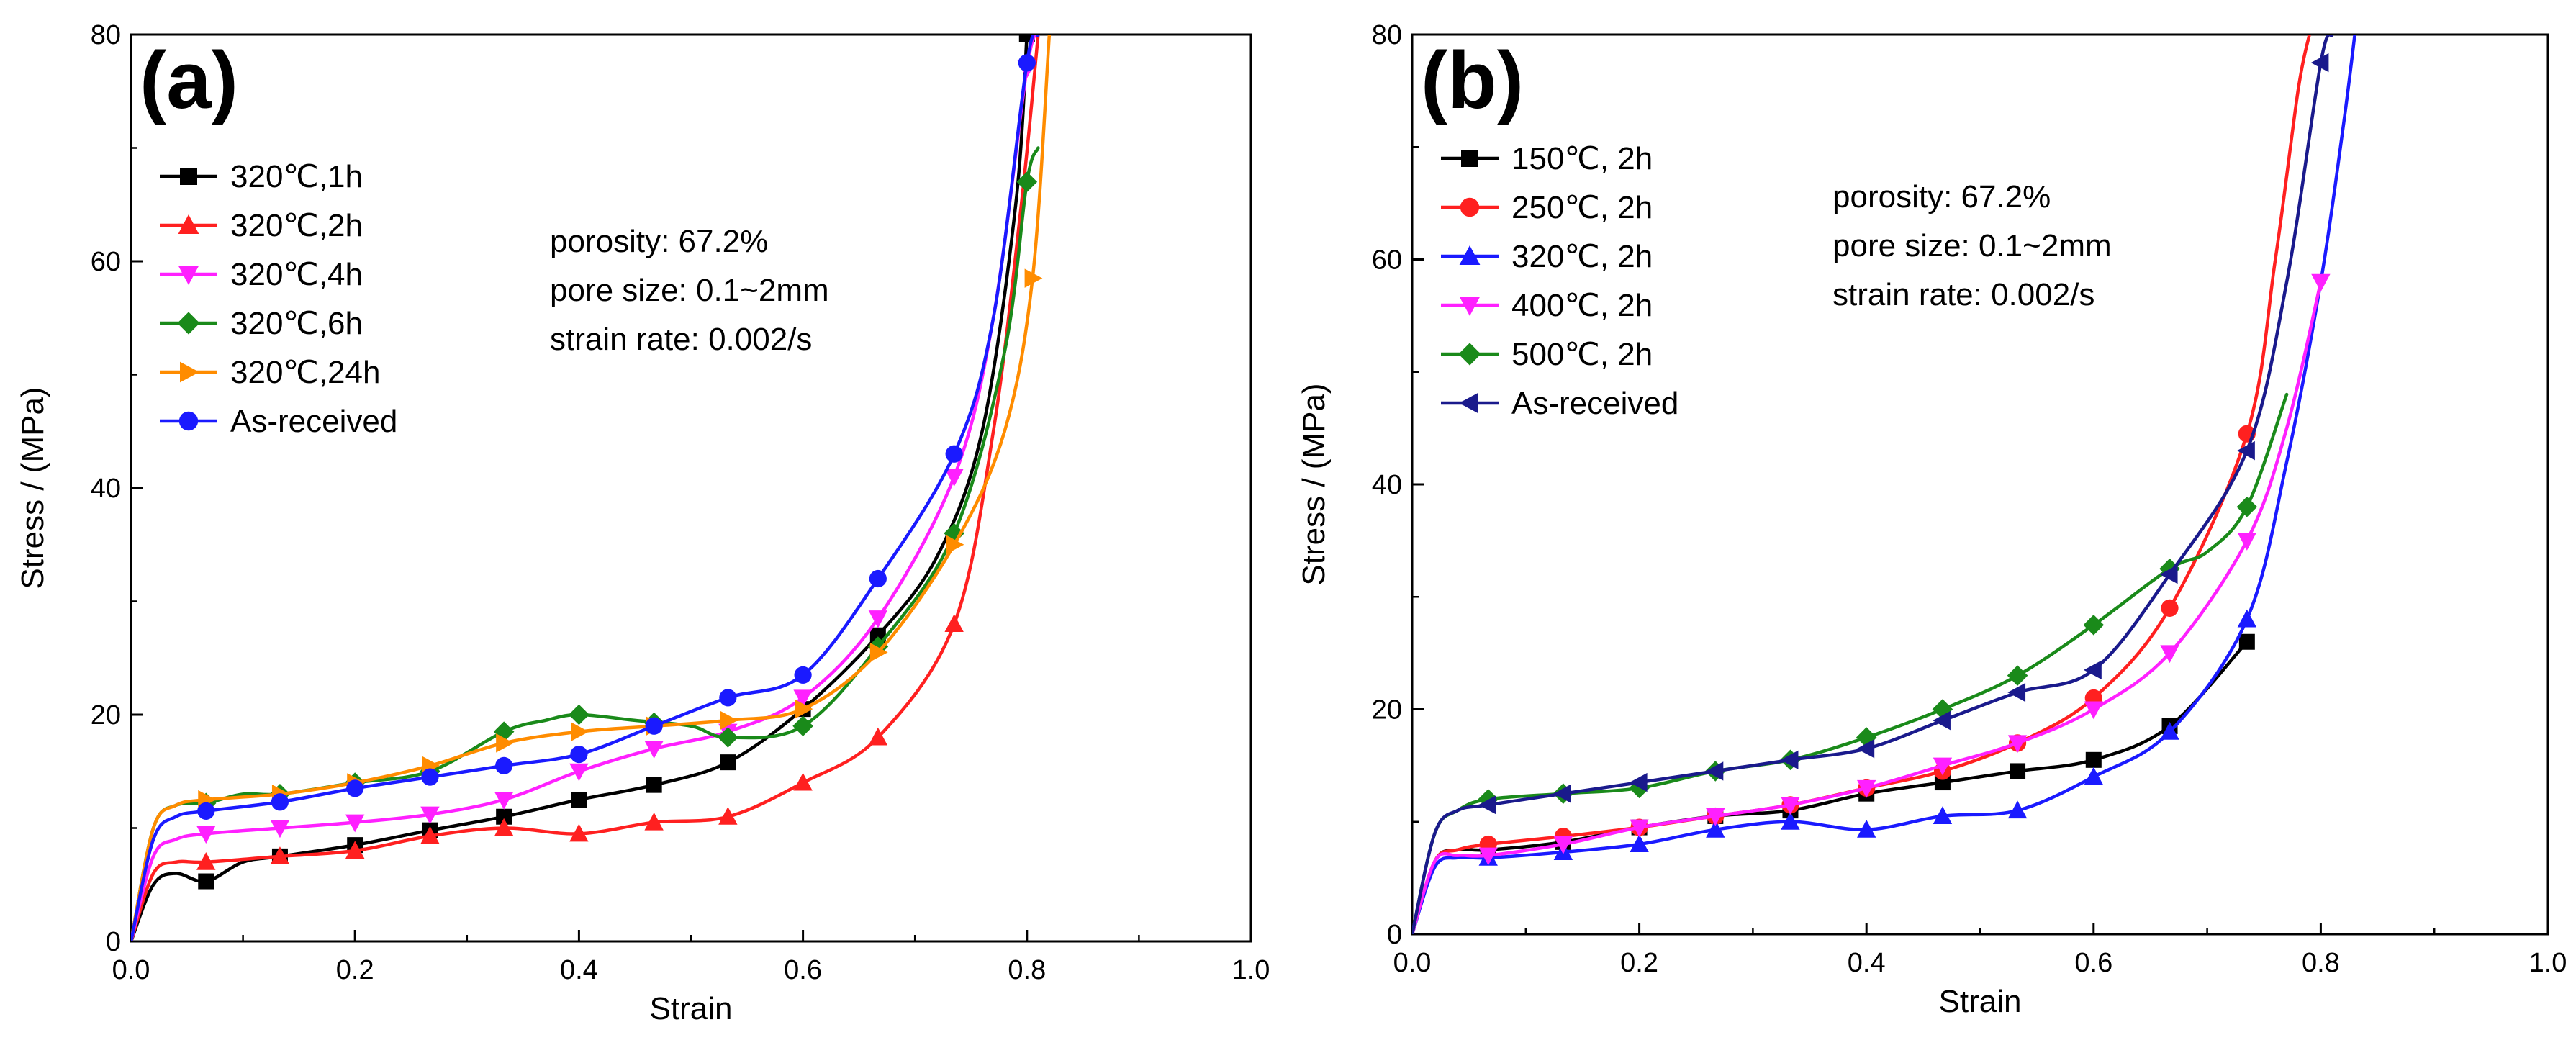  What do you see at coordinates (2548, 963) in the screenshot?
I see `x-tick-label: 1.0` at bounding box center [2548, 963].